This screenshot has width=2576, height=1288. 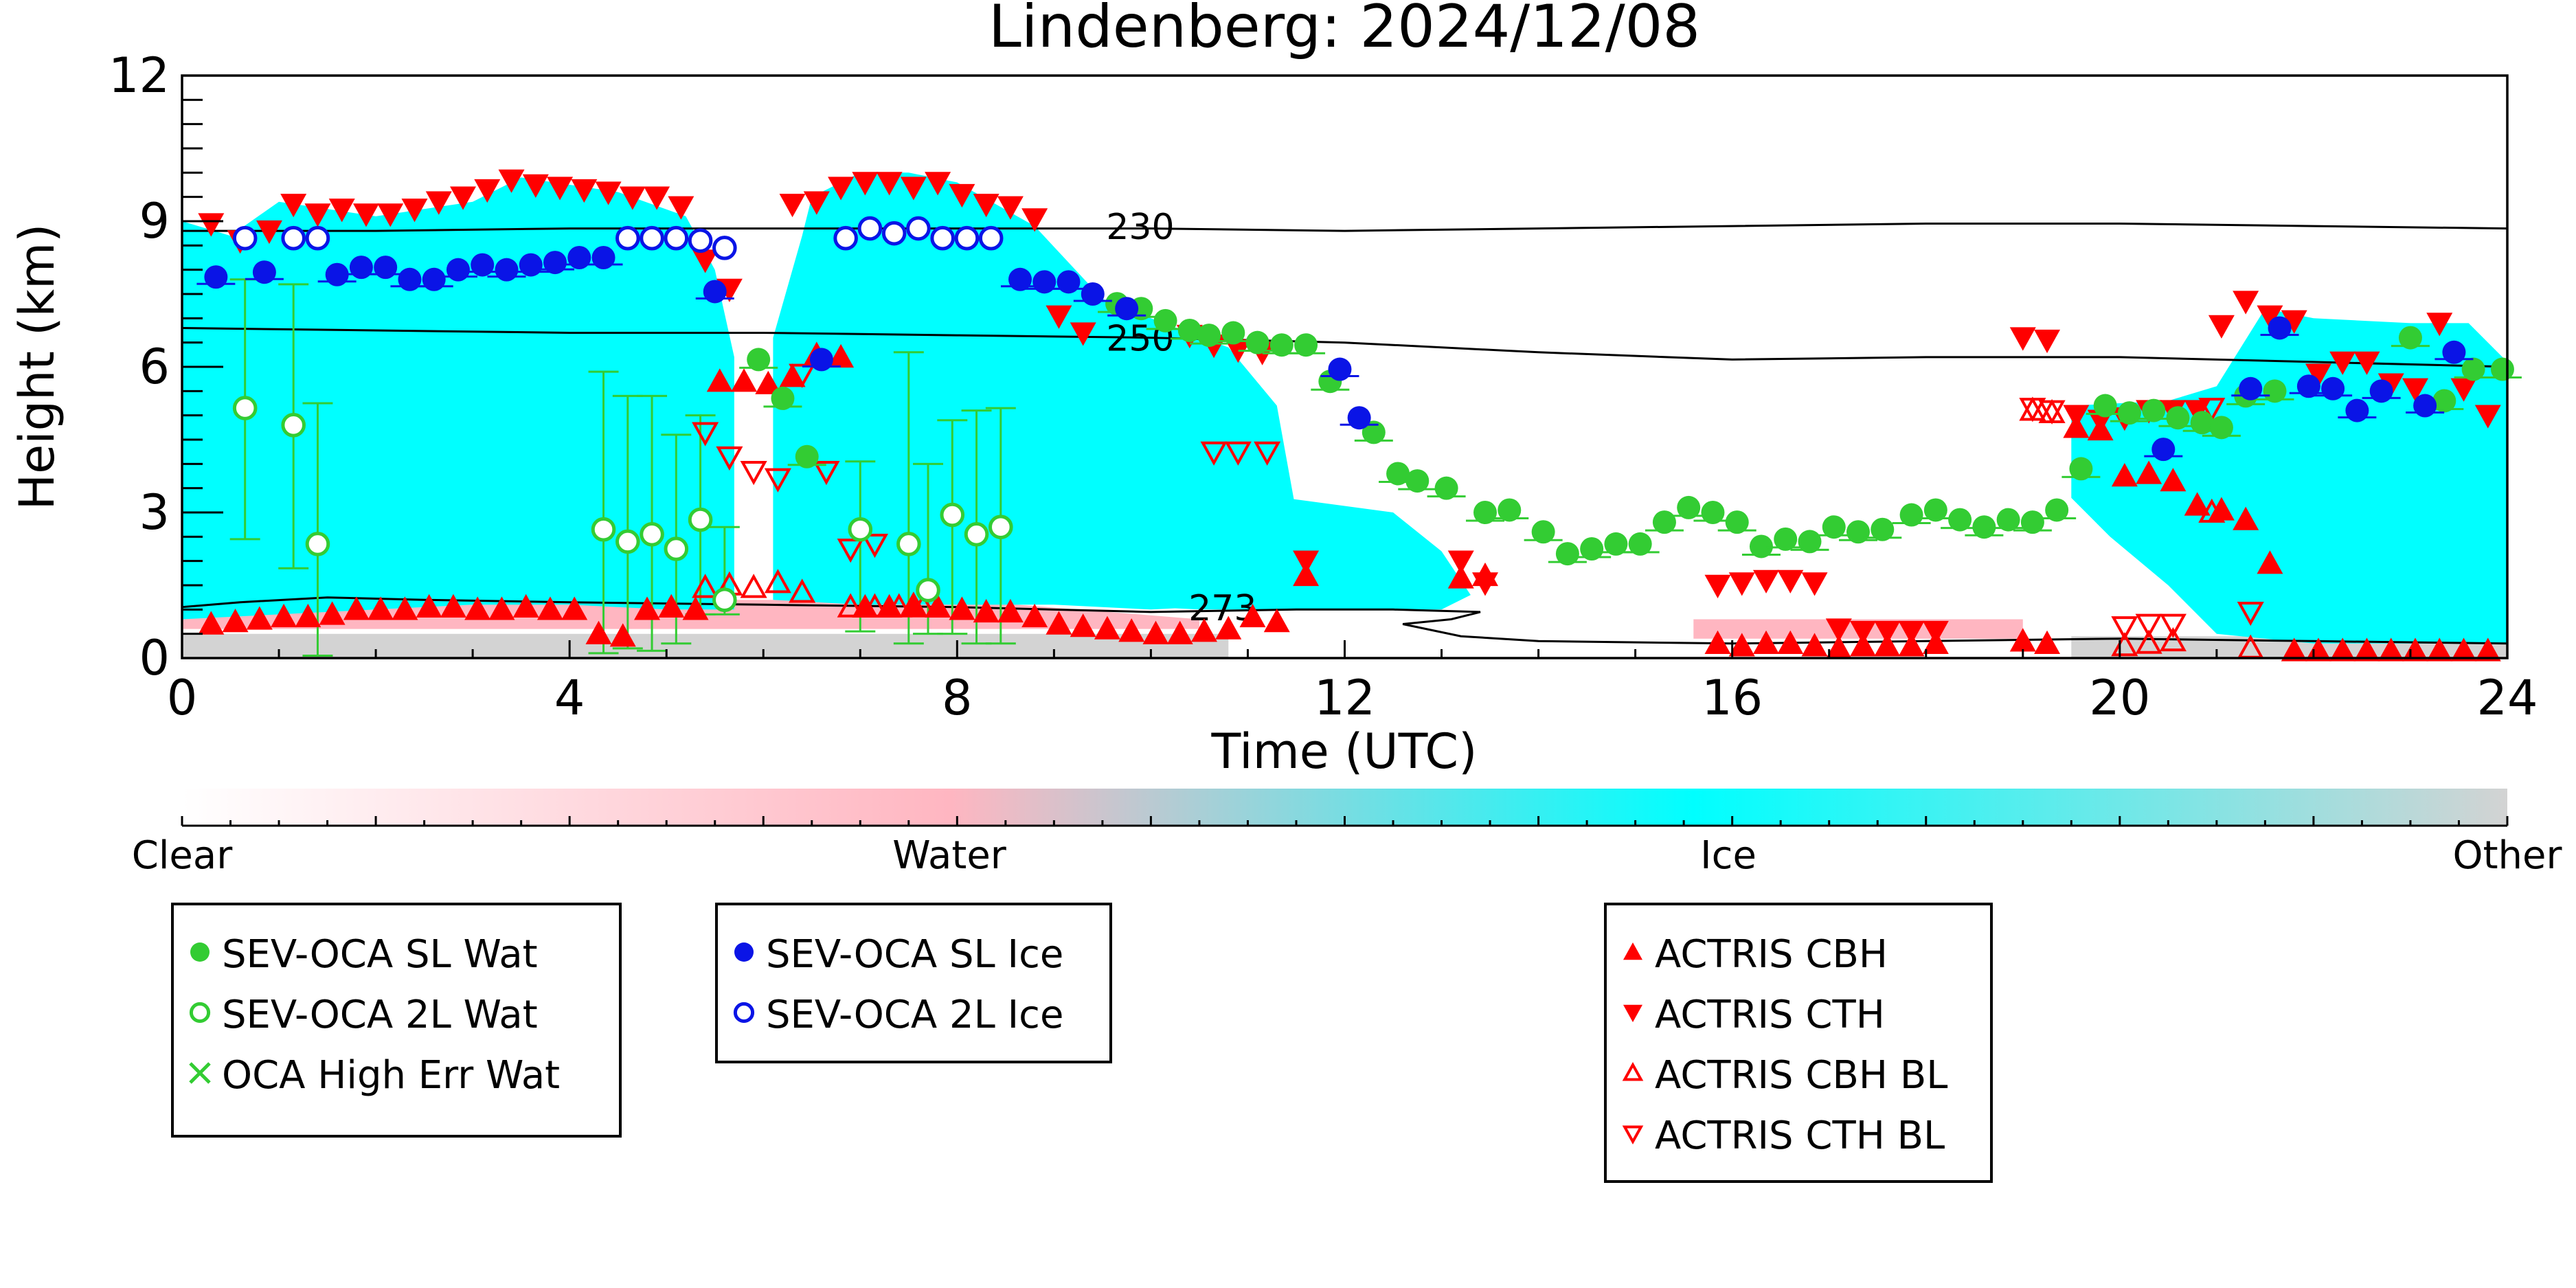 I want to click on legend-label-sev-oca-sl-ice: SEV-OCA SL Ice, so click(x=914, y=954).